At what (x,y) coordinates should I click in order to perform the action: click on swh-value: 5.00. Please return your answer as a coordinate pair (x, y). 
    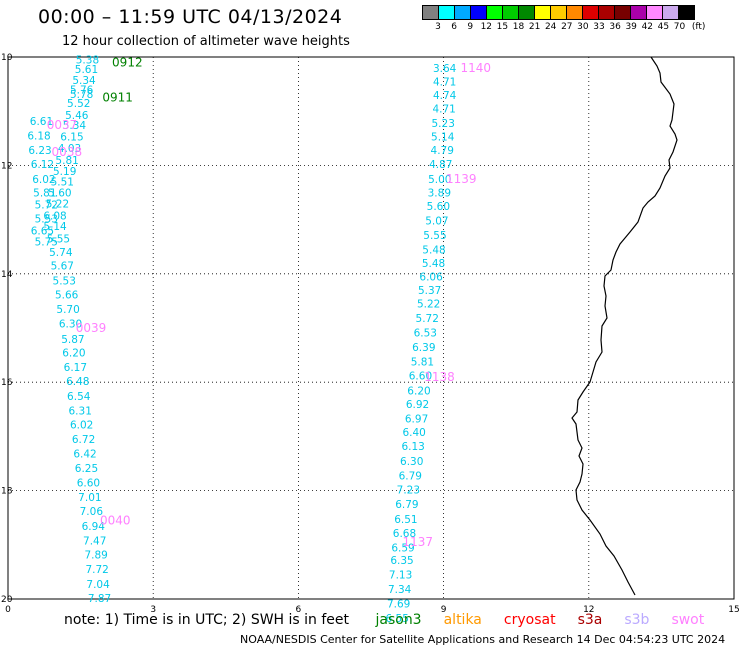
    Looking at the image, I should click on (439, 180).